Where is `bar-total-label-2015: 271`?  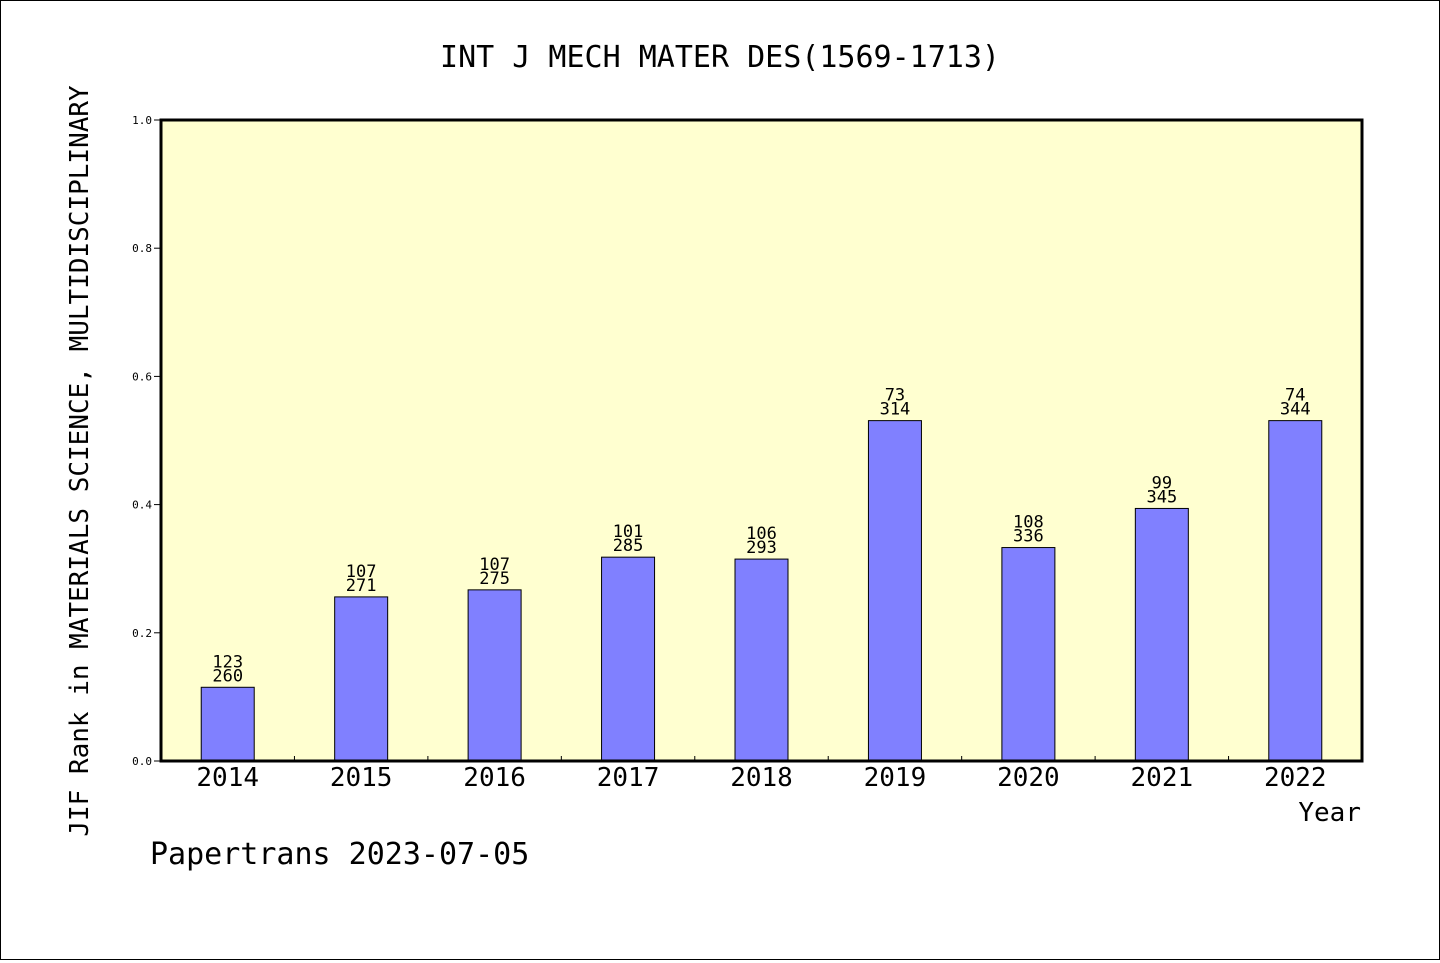
bar-total-label-2015: 271 is located at coordinates (361, 586).